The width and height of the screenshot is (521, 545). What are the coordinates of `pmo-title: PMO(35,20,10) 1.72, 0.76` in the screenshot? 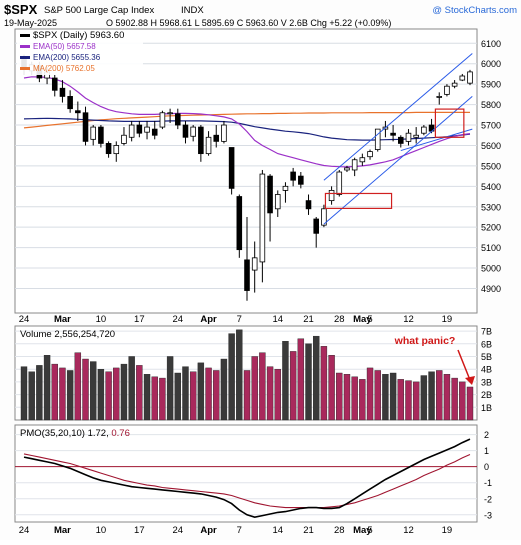 It's located at (75, 433).